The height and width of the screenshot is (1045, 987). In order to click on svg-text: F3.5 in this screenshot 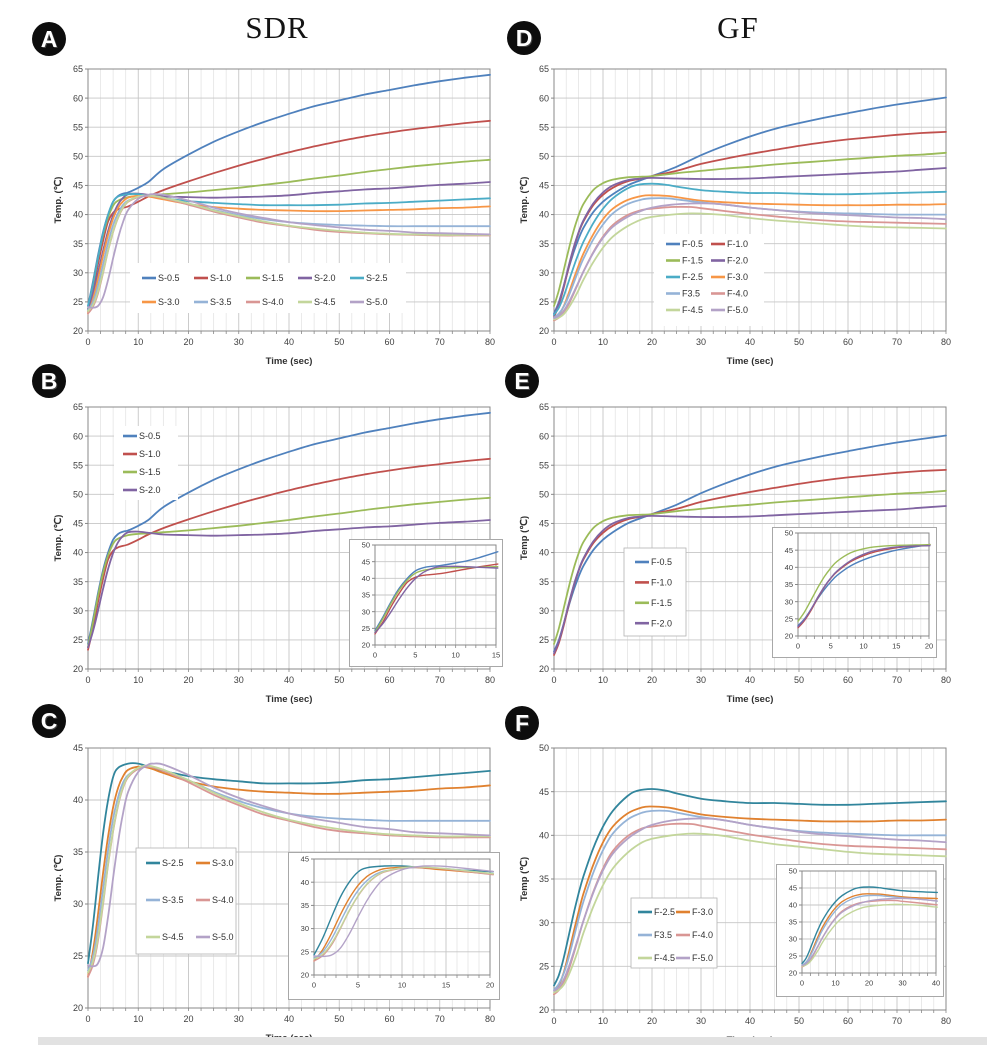, I will do `click(691, 294)`.